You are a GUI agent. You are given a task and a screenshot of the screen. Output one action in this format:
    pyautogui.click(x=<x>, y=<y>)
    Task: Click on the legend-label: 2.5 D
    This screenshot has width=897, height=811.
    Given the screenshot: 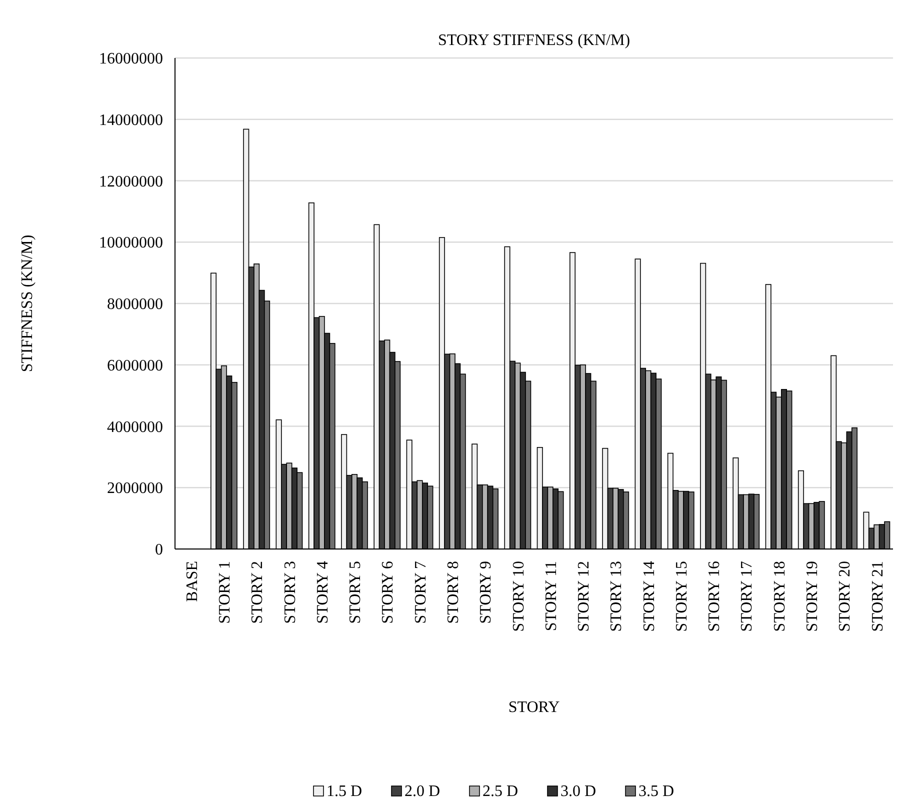 What is the action you would take?
    pyautogui.click(x=500, y=791)
    